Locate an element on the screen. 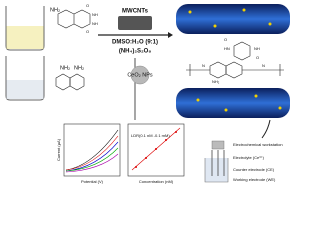  solvent: DMSO:H₂O (9:1) is located at coordinates (135, 43).